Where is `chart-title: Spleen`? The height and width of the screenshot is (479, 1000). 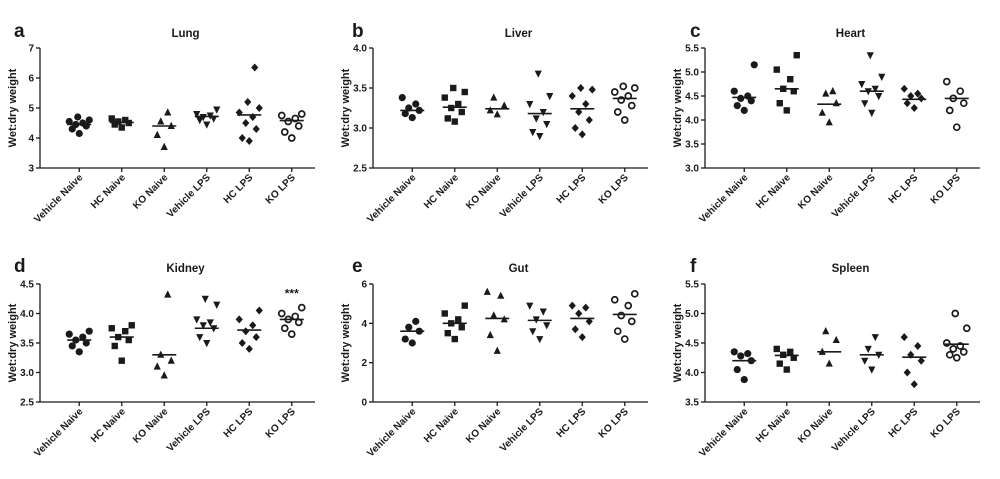 chart-title: Spleen is located at coordinates (851, 269).